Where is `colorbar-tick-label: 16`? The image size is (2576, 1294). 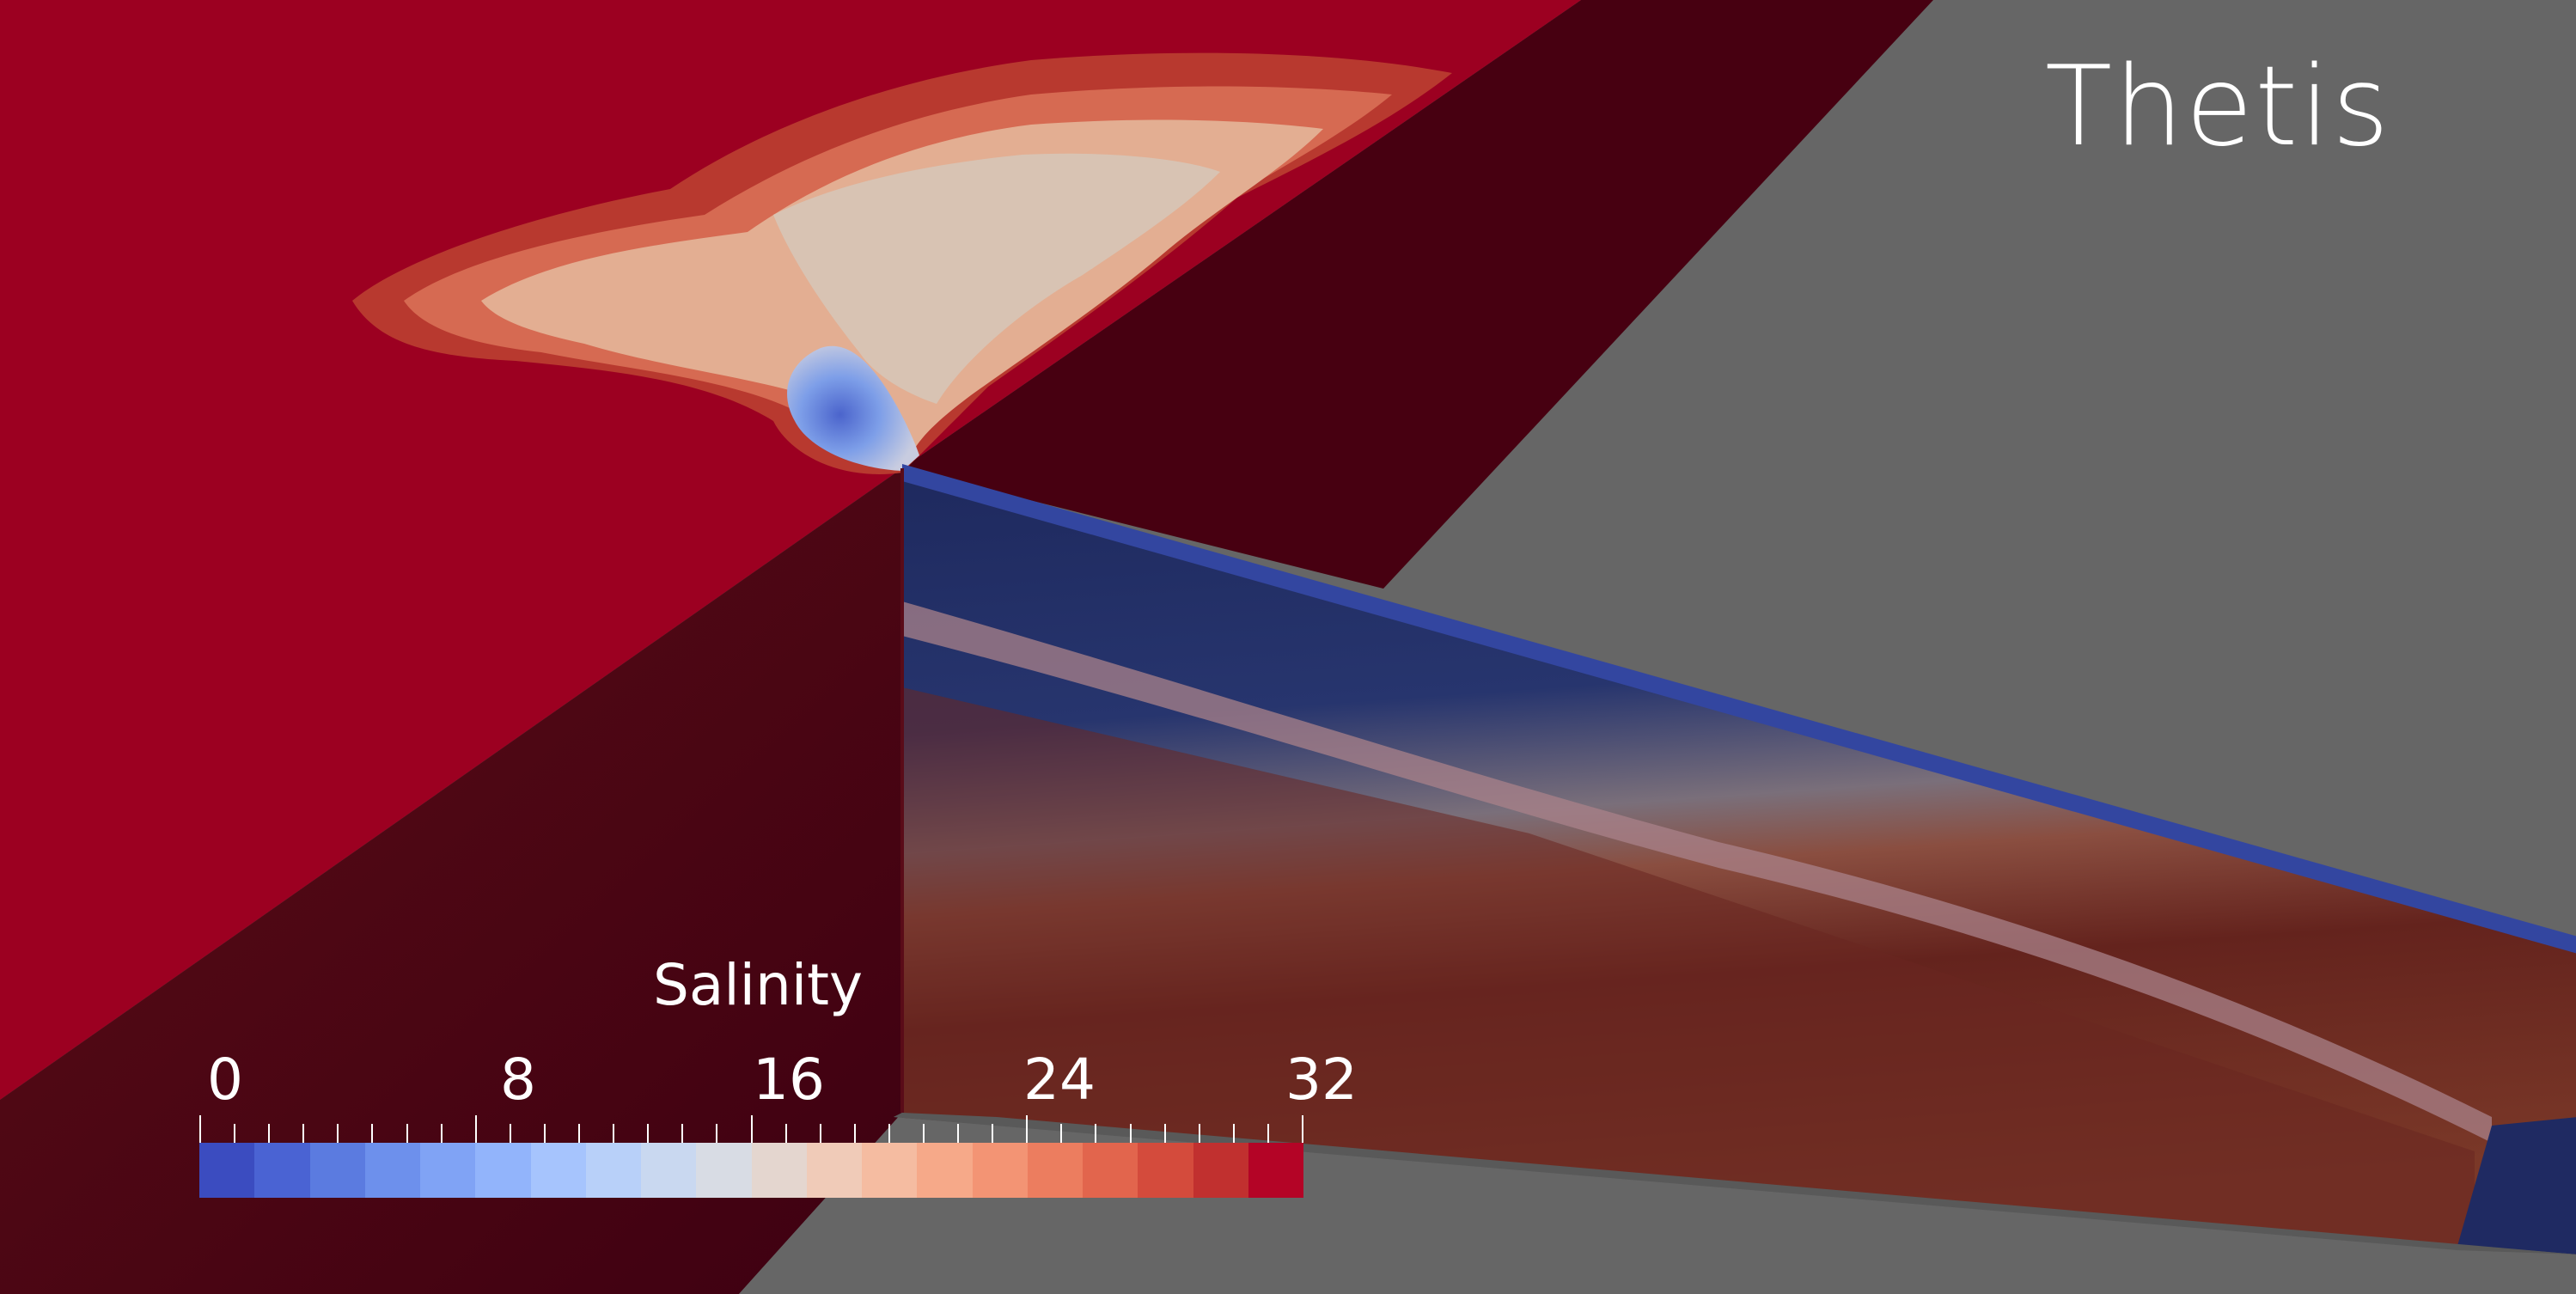
colorbar-tick-label: 16 is located at coordinates (789, 1080).